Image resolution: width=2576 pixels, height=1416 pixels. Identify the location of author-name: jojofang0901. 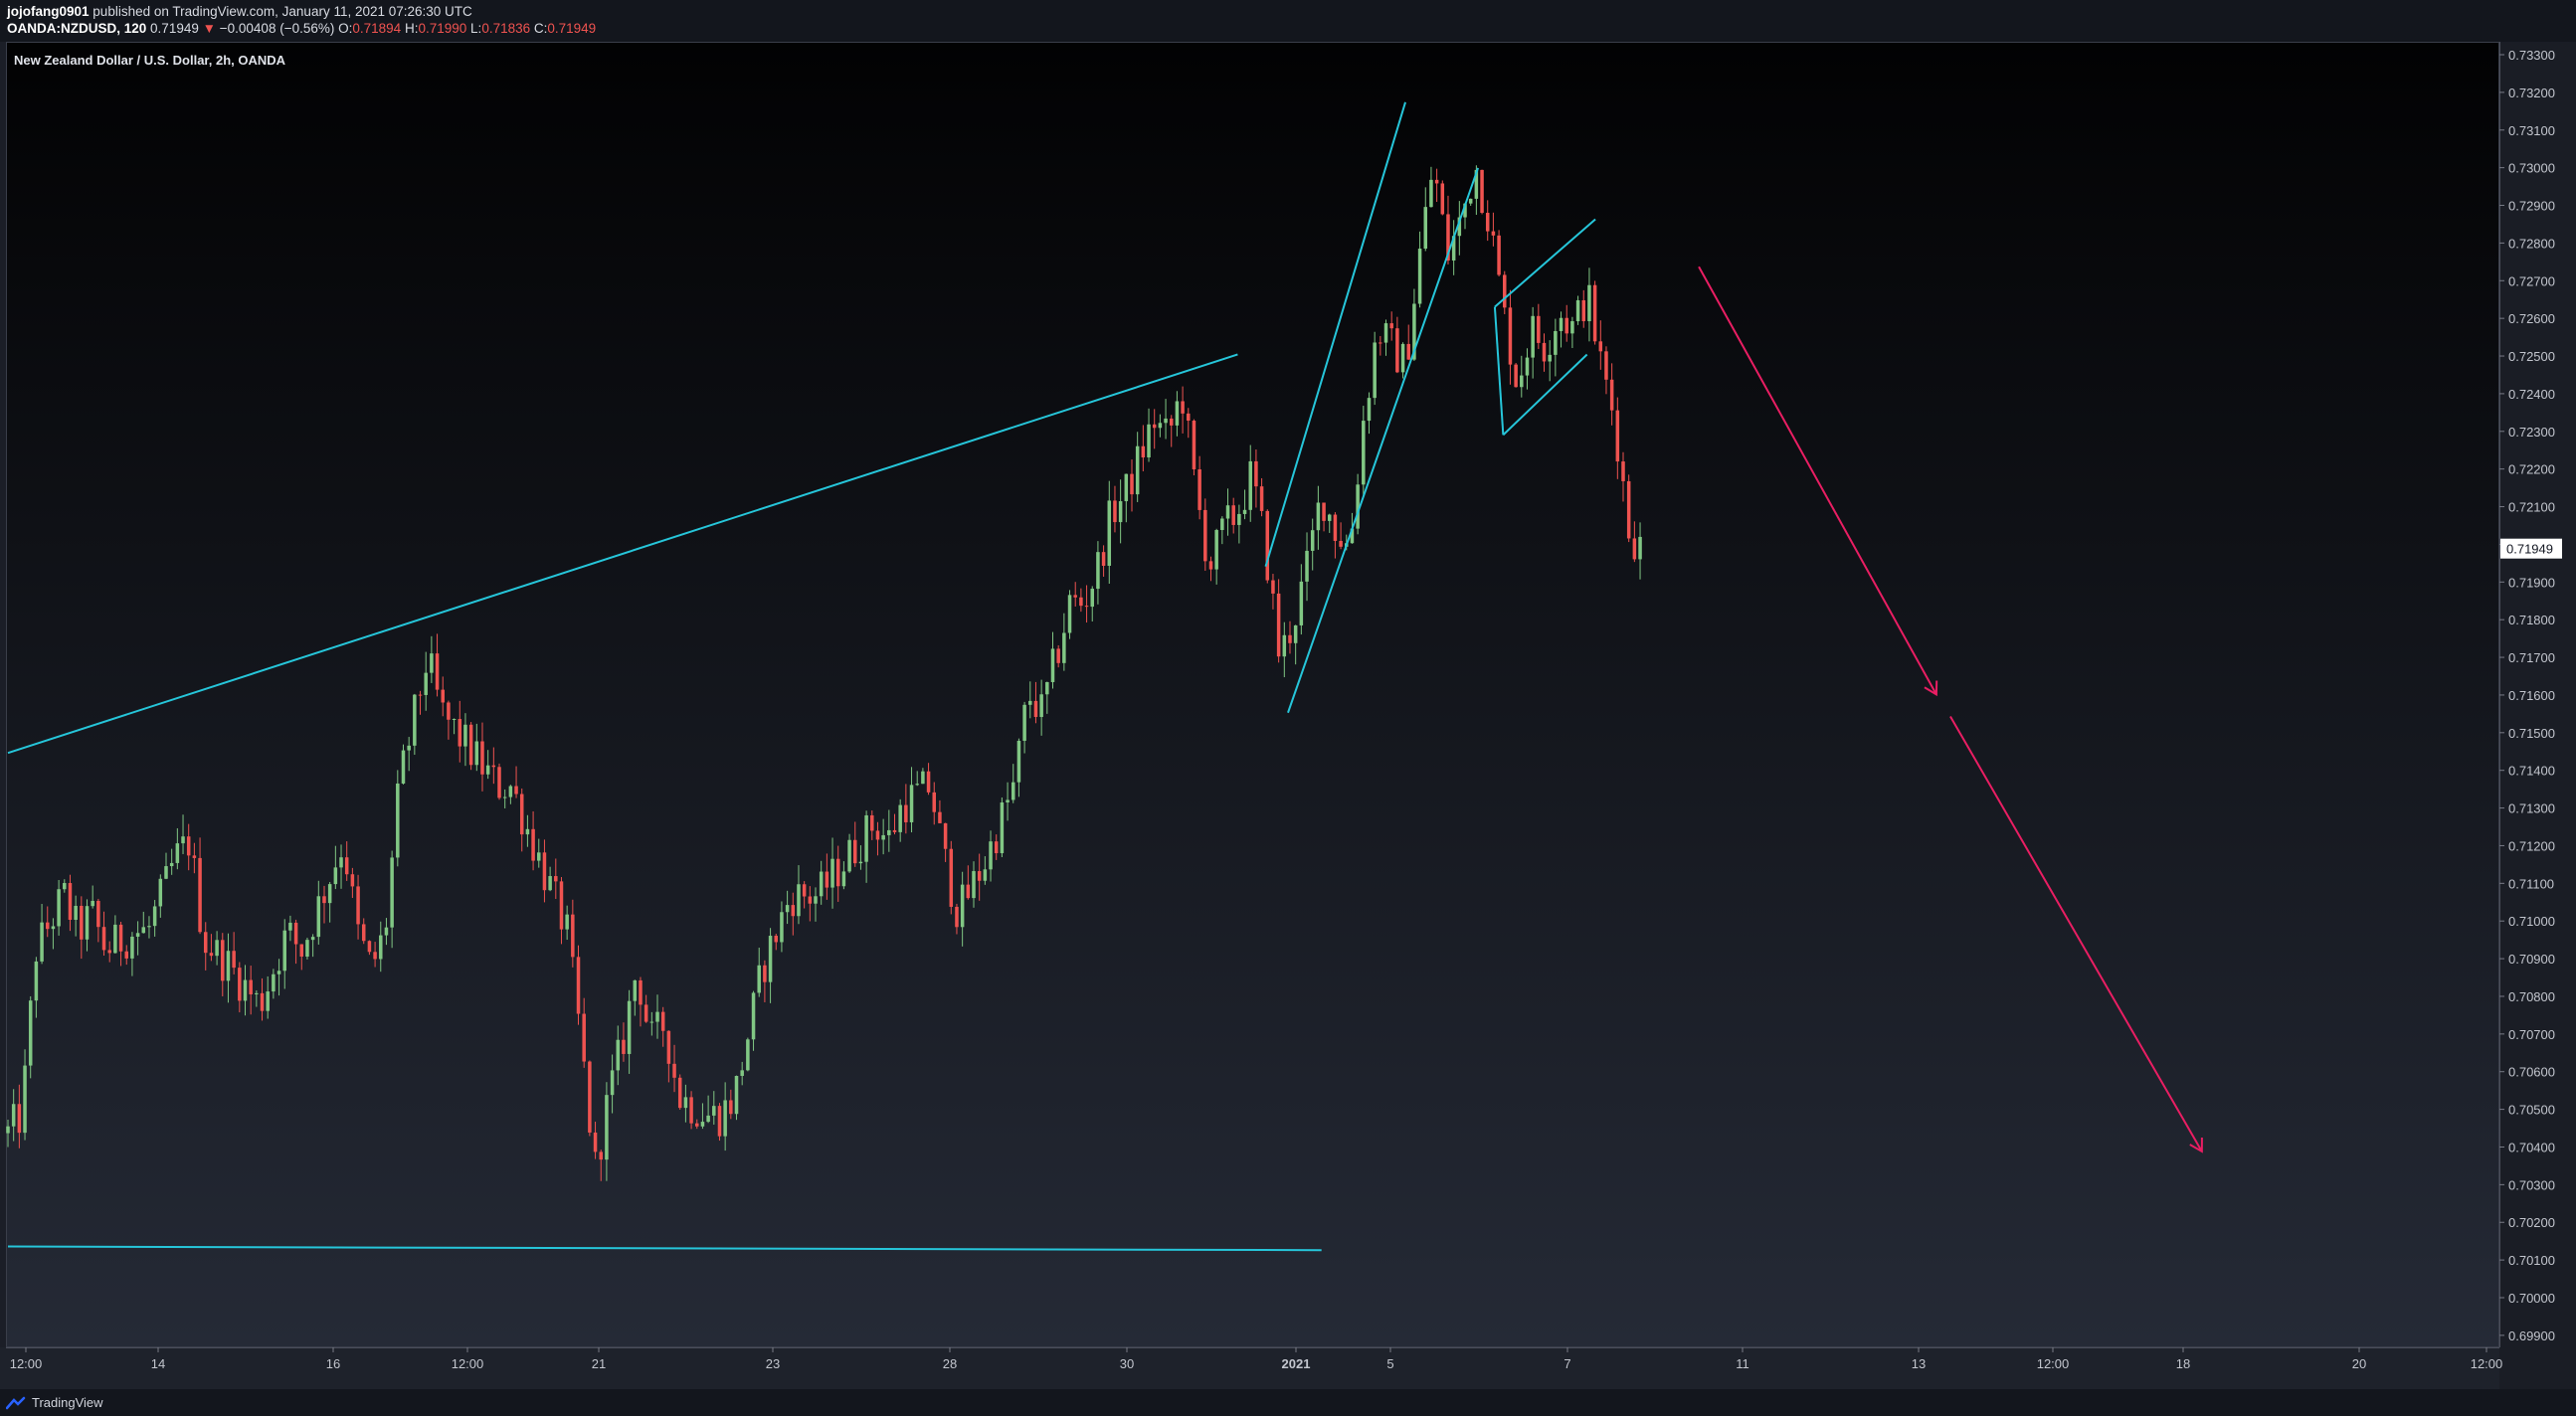
(48, 12).